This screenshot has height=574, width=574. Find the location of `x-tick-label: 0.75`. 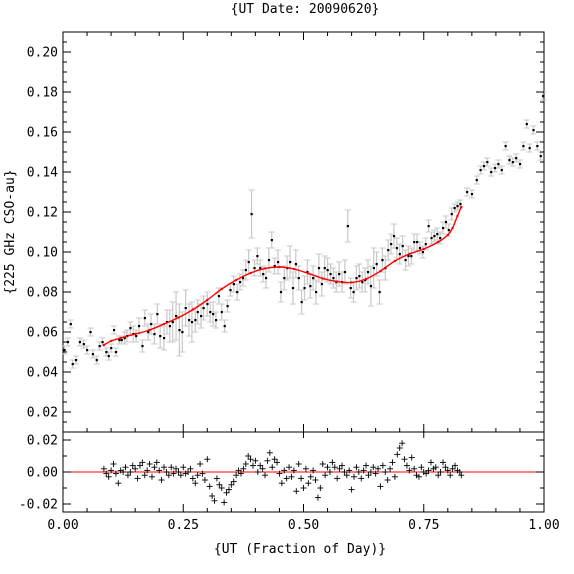

x-tick-label: 0.75 is located at coordinates (423, 525).